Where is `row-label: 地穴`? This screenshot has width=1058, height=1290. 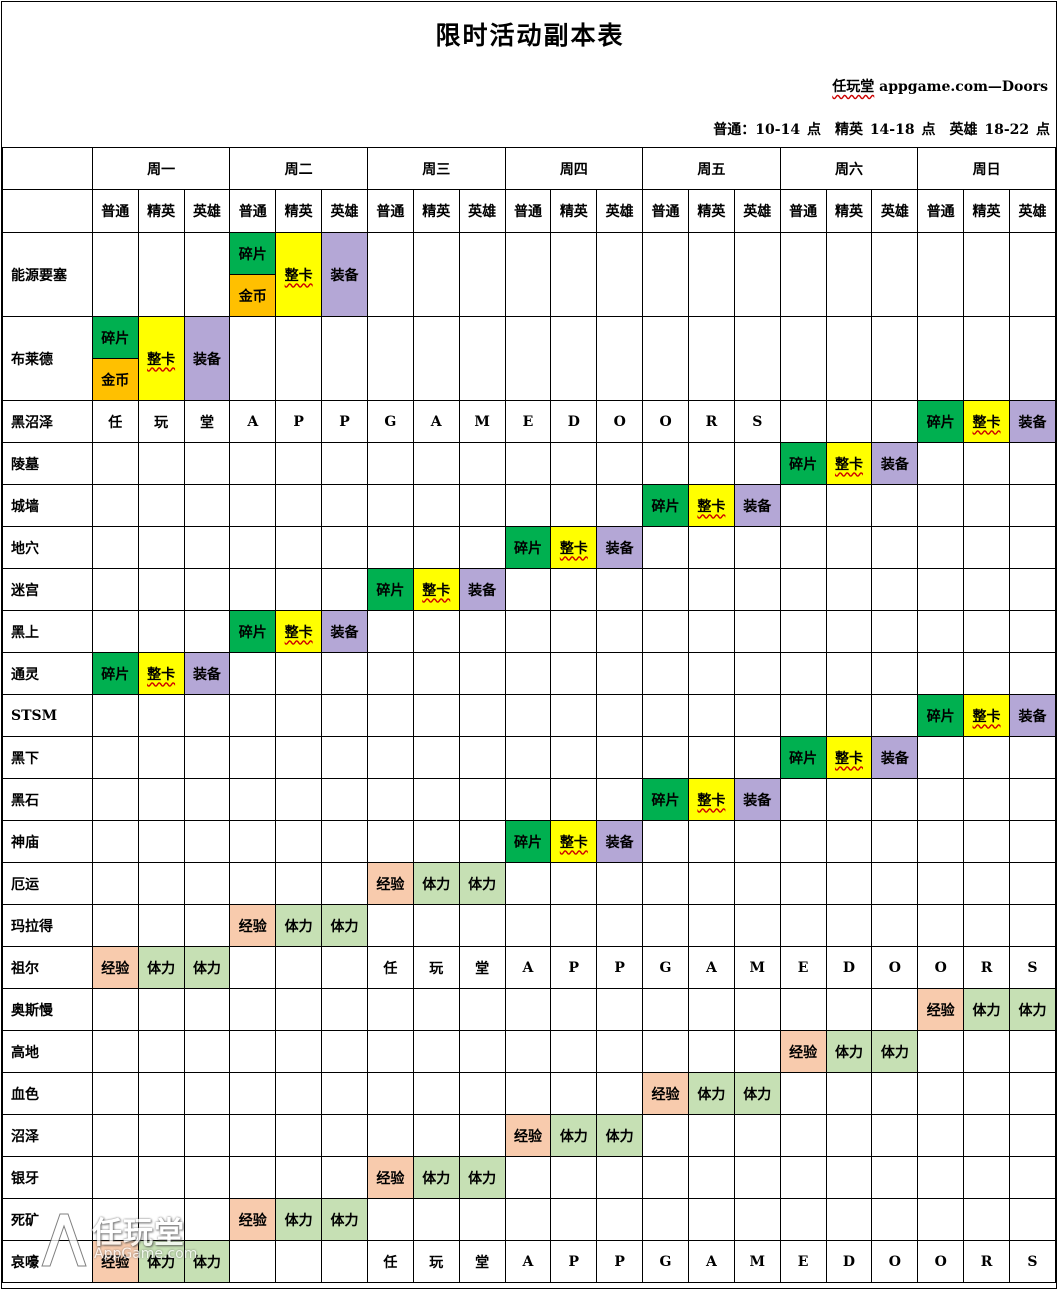 row-label: 地穴 is located at coordinates (47, 547).